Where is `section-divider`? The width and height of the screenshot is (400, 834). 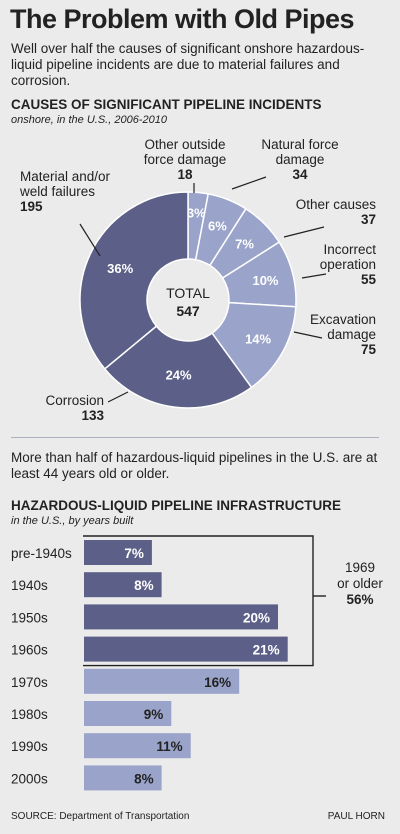
section-divider is located at coordinates (195, 437).